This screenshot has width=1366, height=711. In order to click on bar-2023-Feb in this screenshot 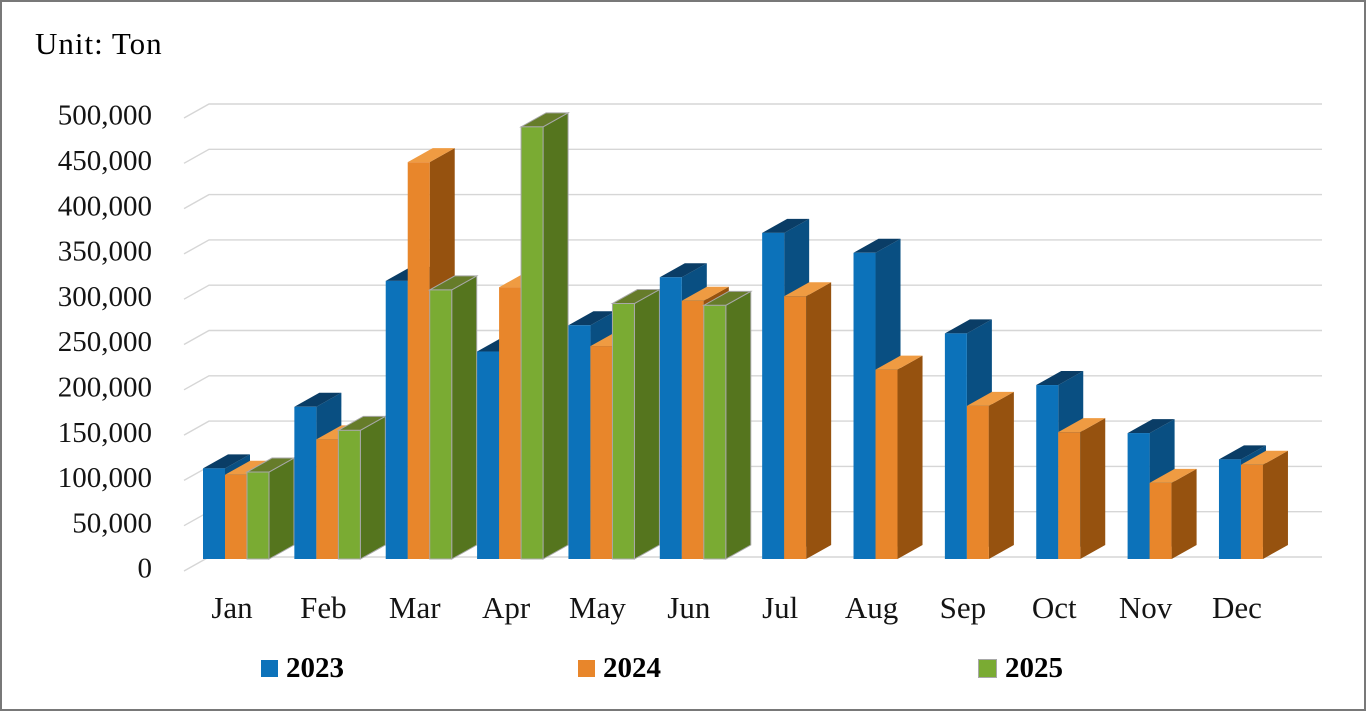, I will do `click(305, 482)`.